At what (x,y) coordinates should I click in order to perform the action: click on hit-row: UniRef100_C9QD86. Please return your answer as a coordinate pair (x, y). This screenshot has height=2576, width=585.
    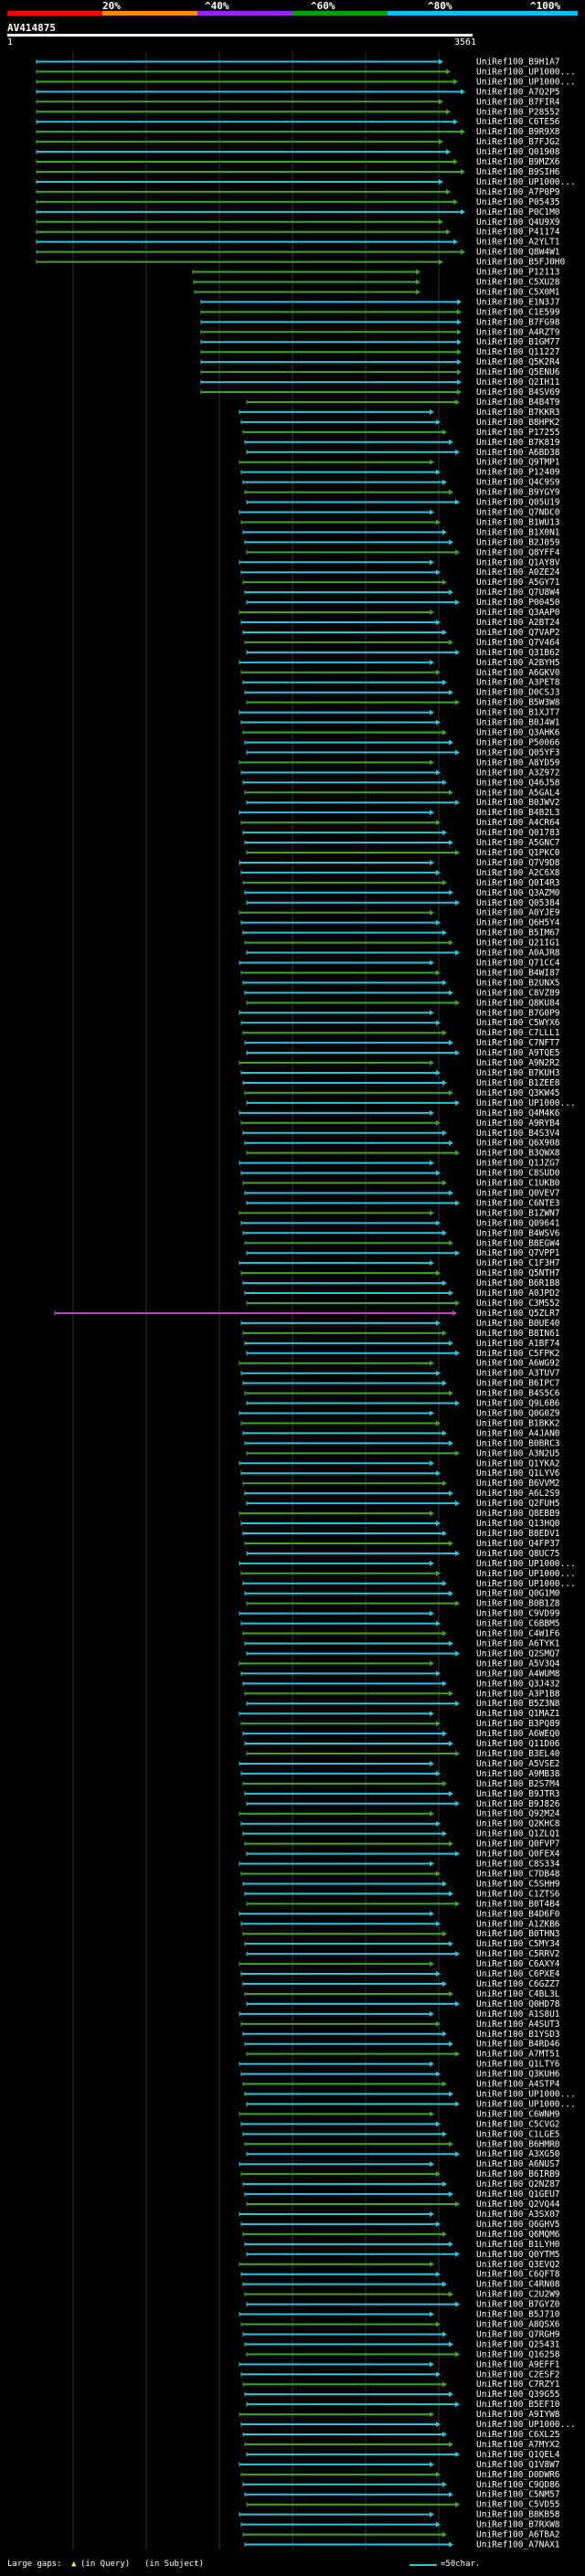
    Looking at the image, I should click on (401, 2485).